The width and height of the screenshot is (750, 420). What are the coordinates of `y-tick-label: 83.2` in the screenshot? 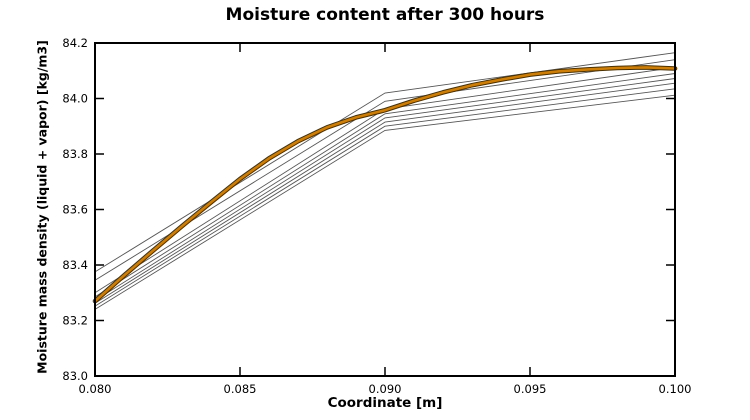 It's located at (75, 321).